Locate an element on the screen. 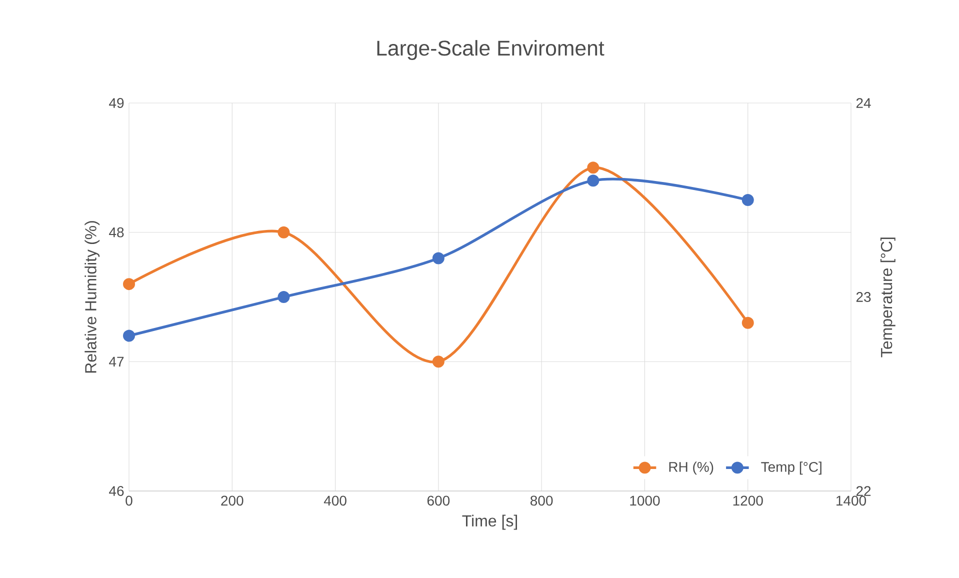 This screenshot has width=959, height=578. legend-label: RH (%) is located at coordinates (691, 468).